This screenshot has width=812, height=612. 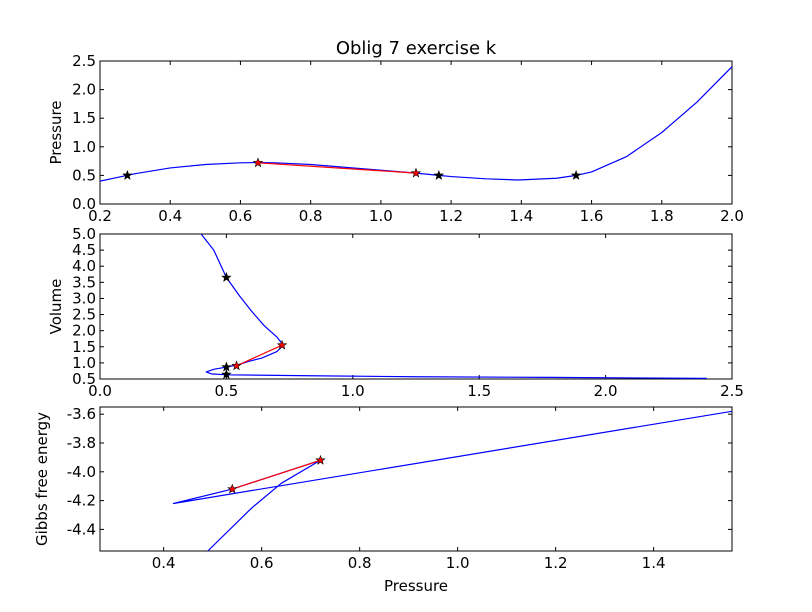 I want to click on x-tick-label: 1.5, so click(x=479, y=391).